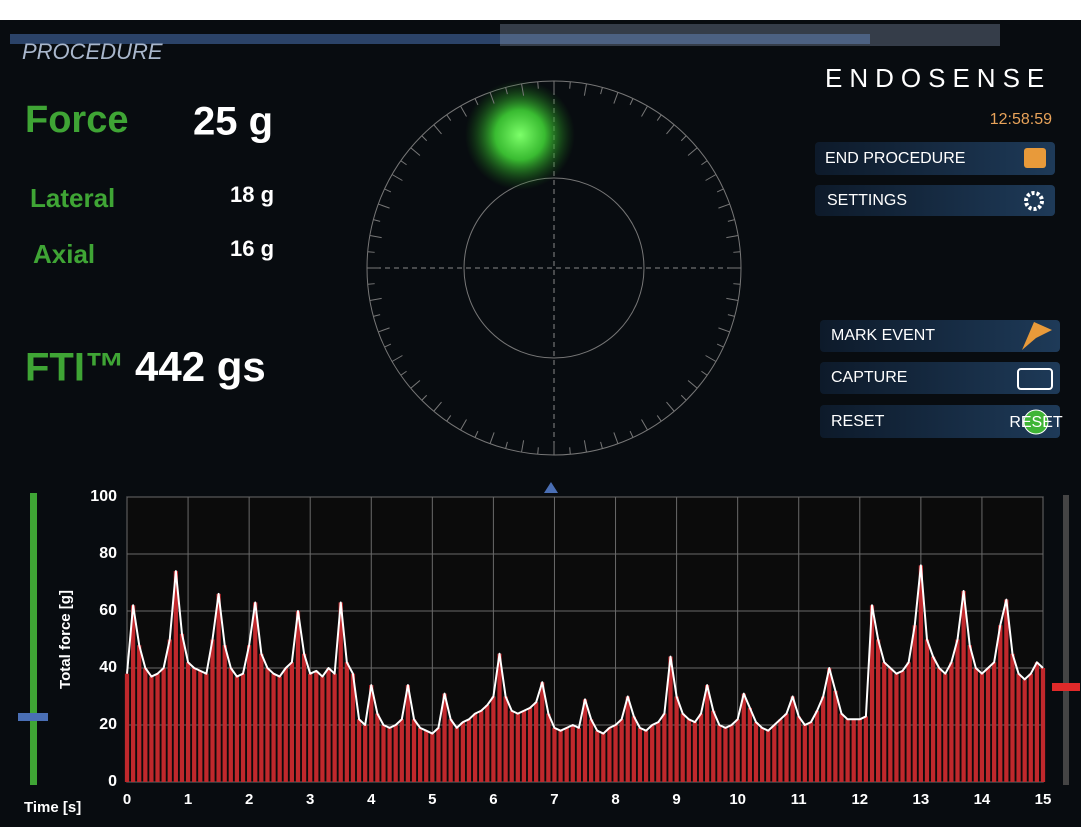 The image size is (1081, 827). I want to click on screen-title: PROCEDURE, so click(92, 51).